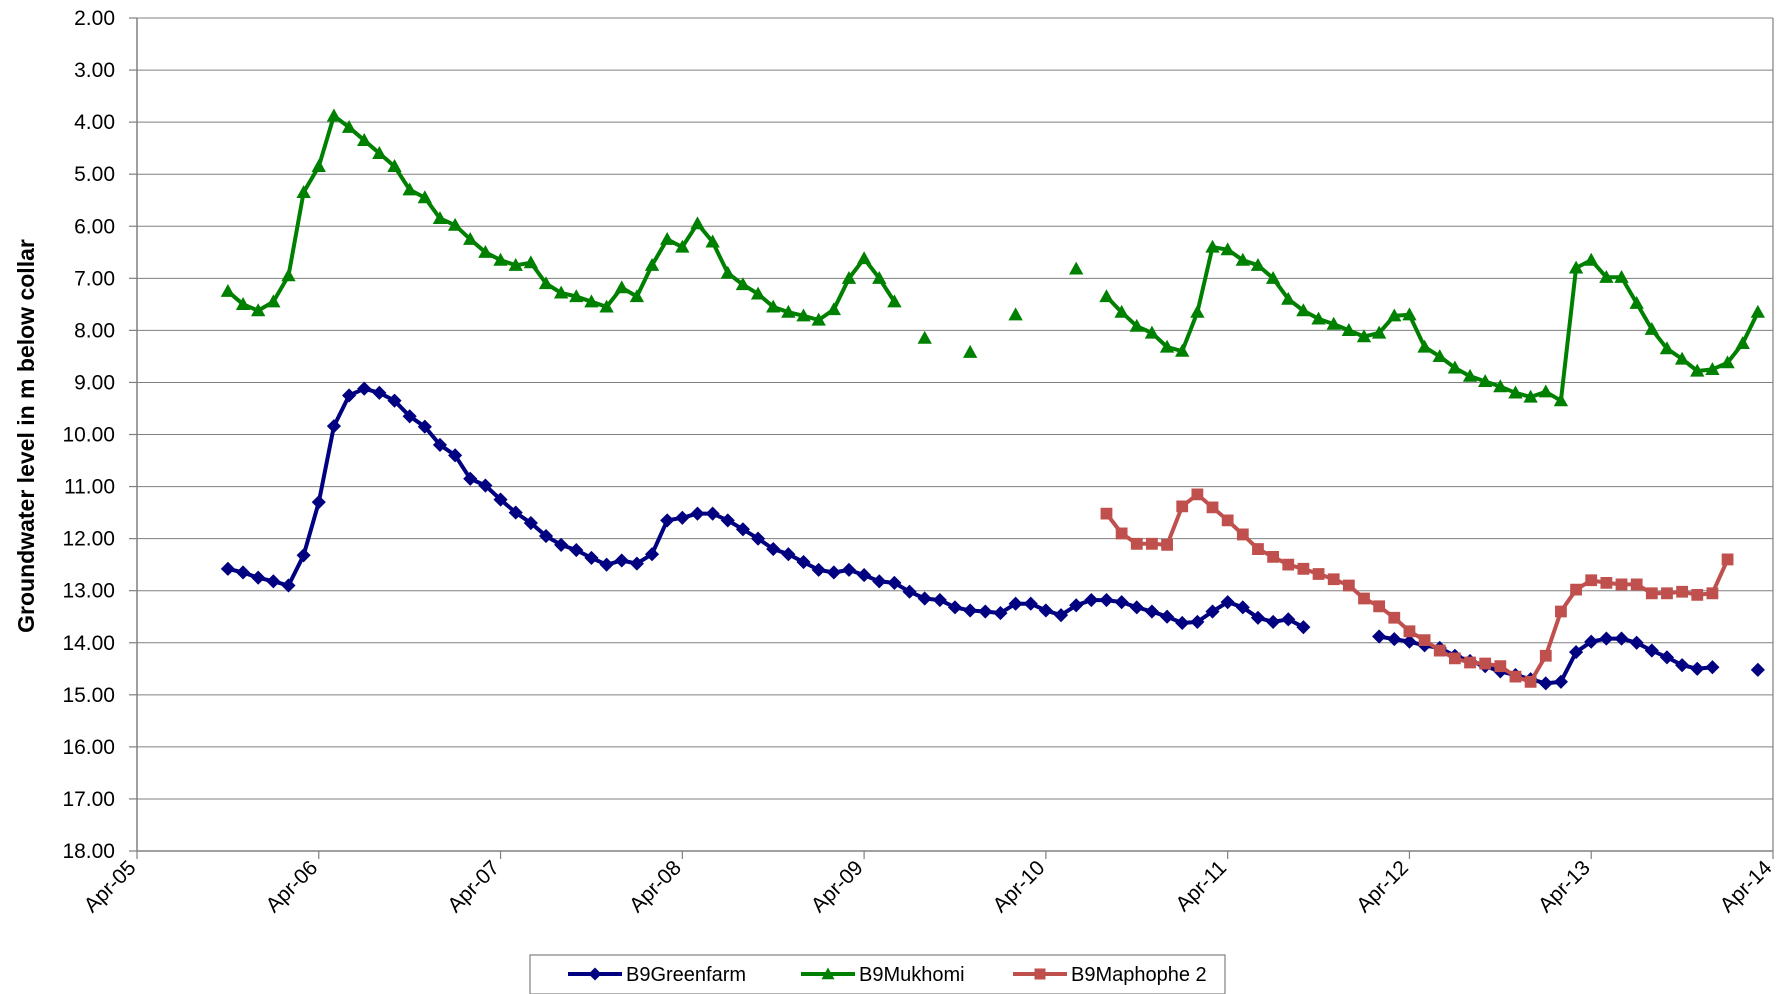 The width and height of the screenshot is (1783, 994). I want to click on legend-marker-greenfarm, so click(595, 974).